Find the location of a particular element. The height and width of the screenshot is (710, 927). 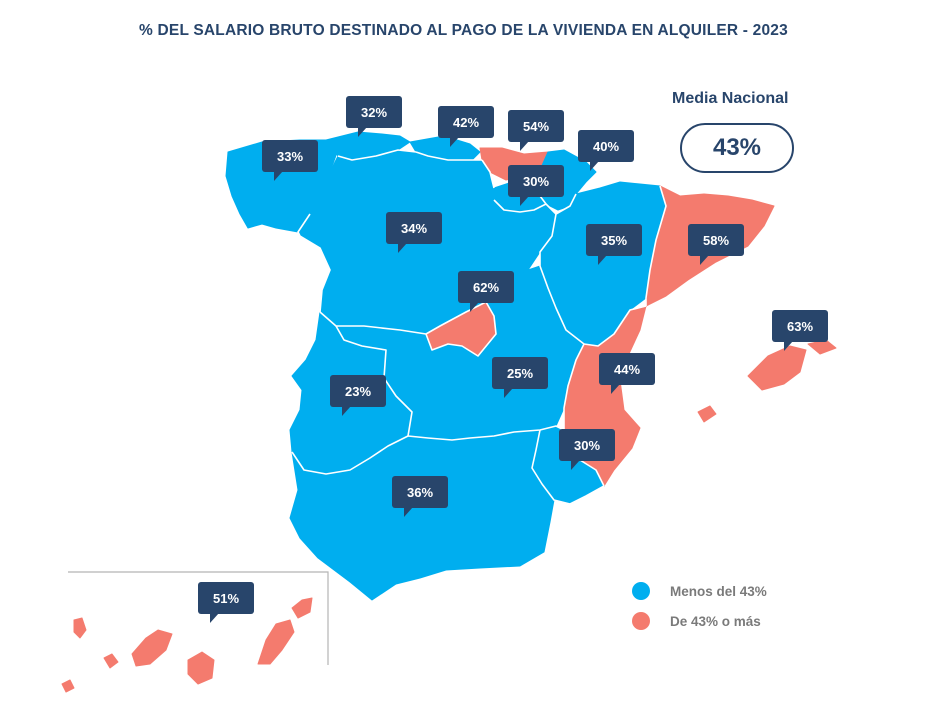

callout-cantabria: 42% is located at coordinates (466, 126).